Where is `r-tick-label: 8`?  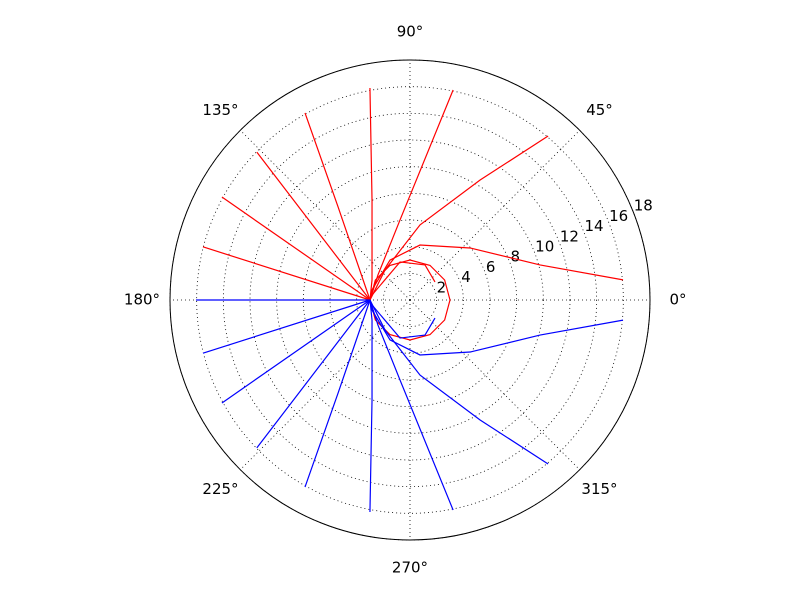
r-tick-label: 8 is located at coordinates (516, 257).